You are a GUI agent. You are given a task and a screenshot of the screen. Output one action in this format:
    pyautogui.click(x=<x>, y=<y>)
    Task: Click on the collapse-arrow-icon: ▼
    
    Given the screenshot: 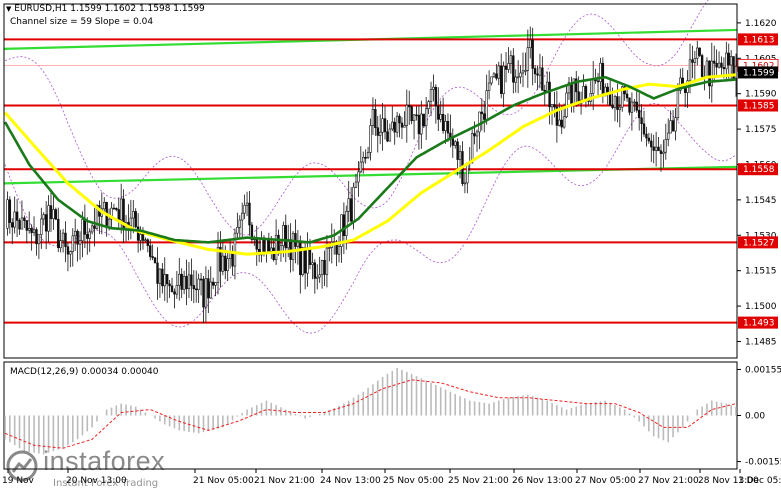 What is the action you would take?
    pyautogui.click(x=9, y=9)
    